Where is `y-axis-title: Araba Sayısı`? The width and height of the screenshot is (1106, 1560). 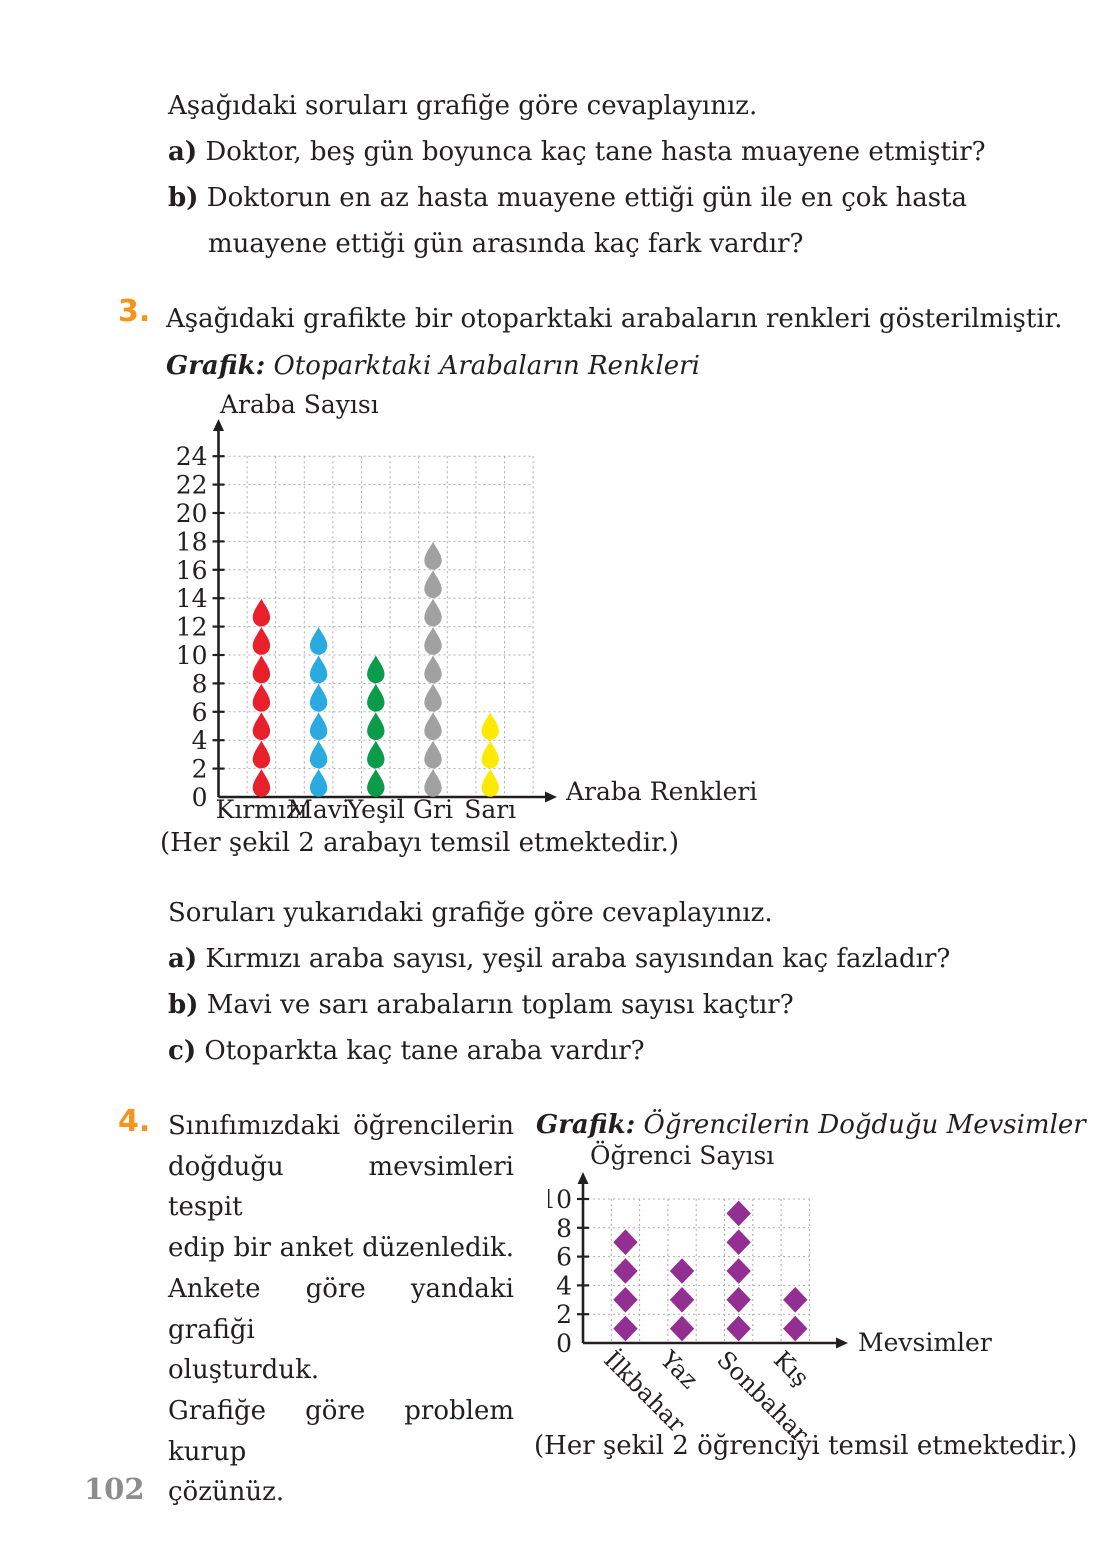 y-axis-title: Araba Sayısı is located at coordinates (299, 404).